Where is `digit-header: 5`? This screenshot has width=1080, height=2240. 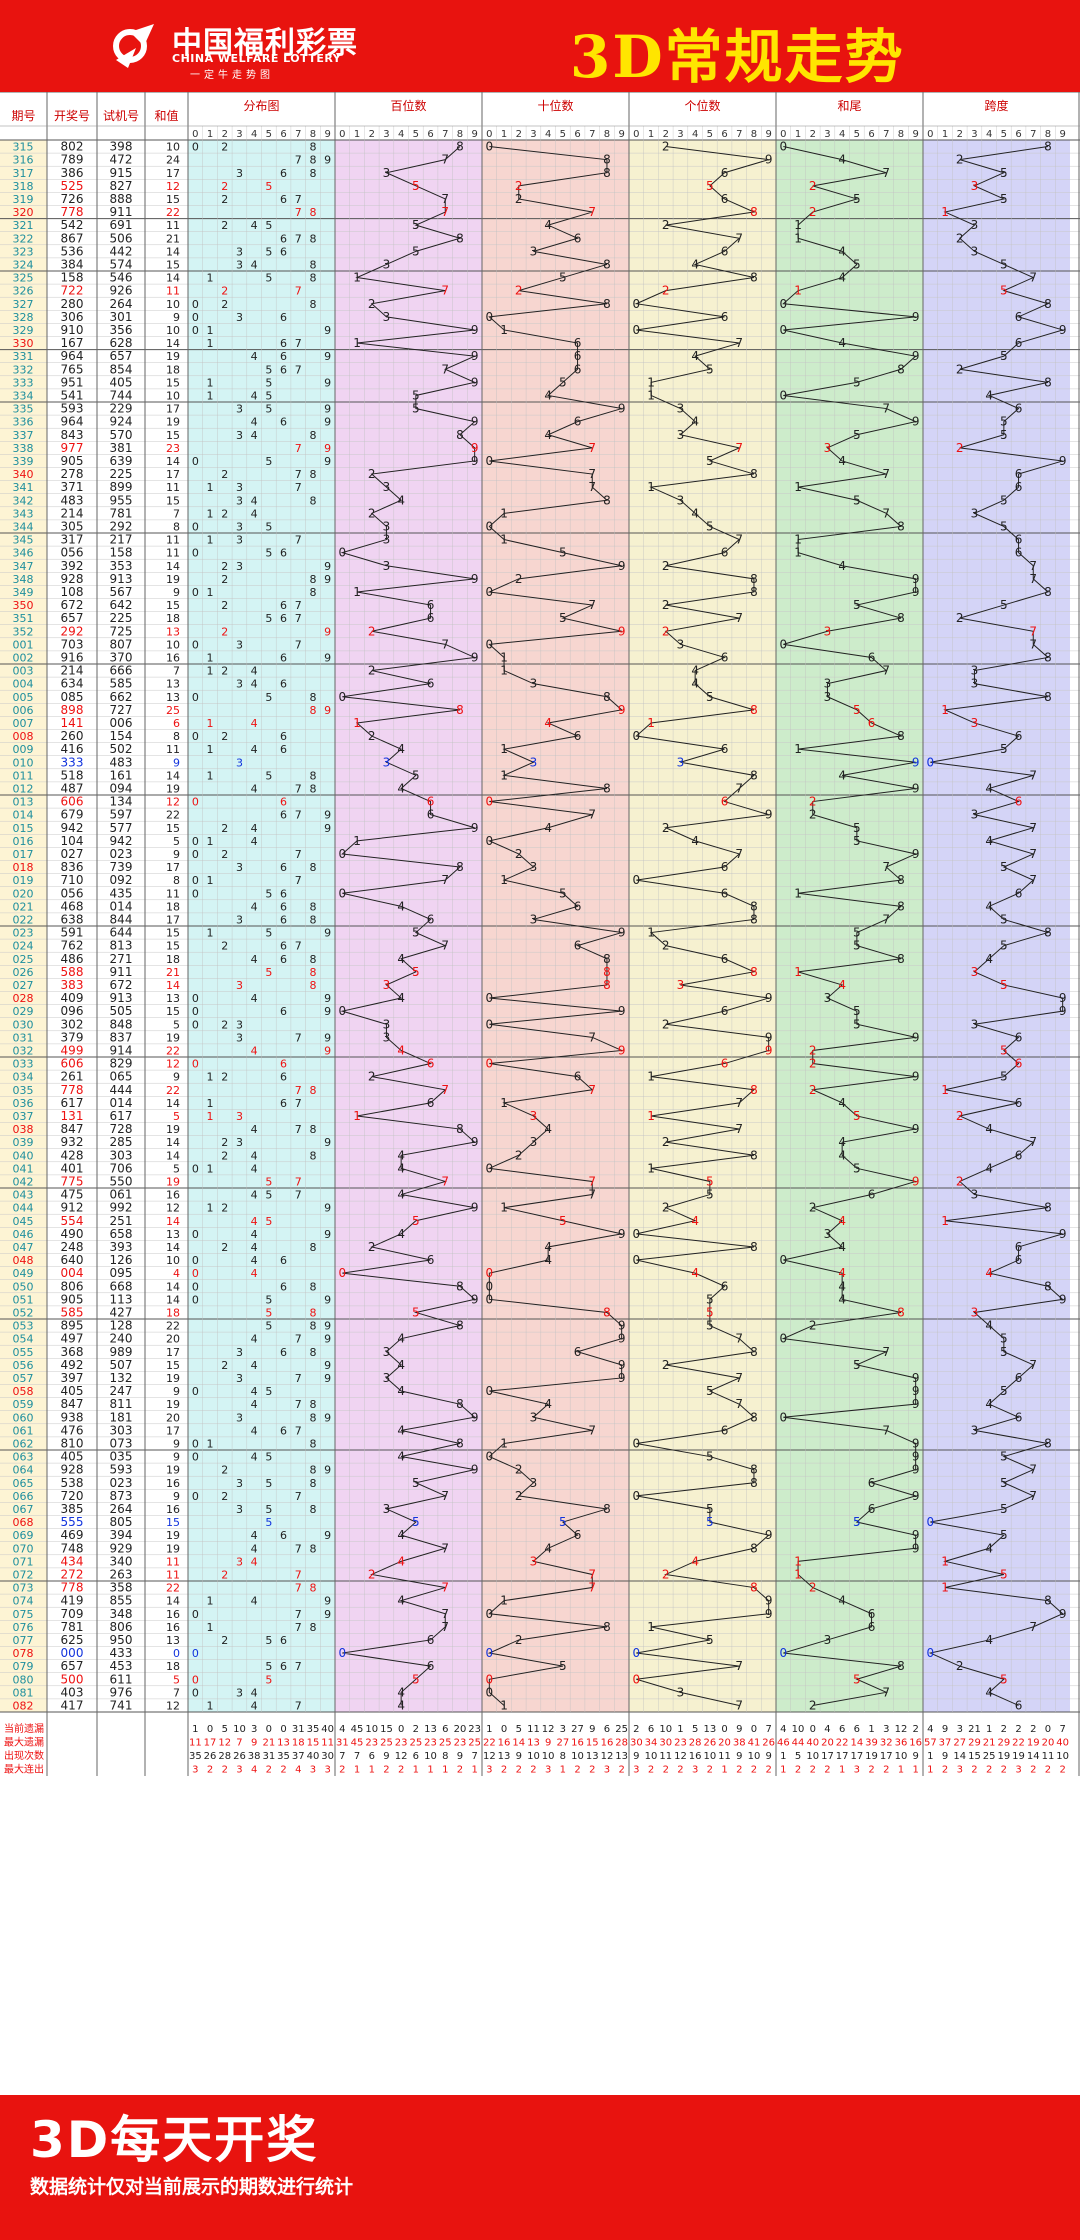 digit-header: 5 is located at coordinates (563, 134).